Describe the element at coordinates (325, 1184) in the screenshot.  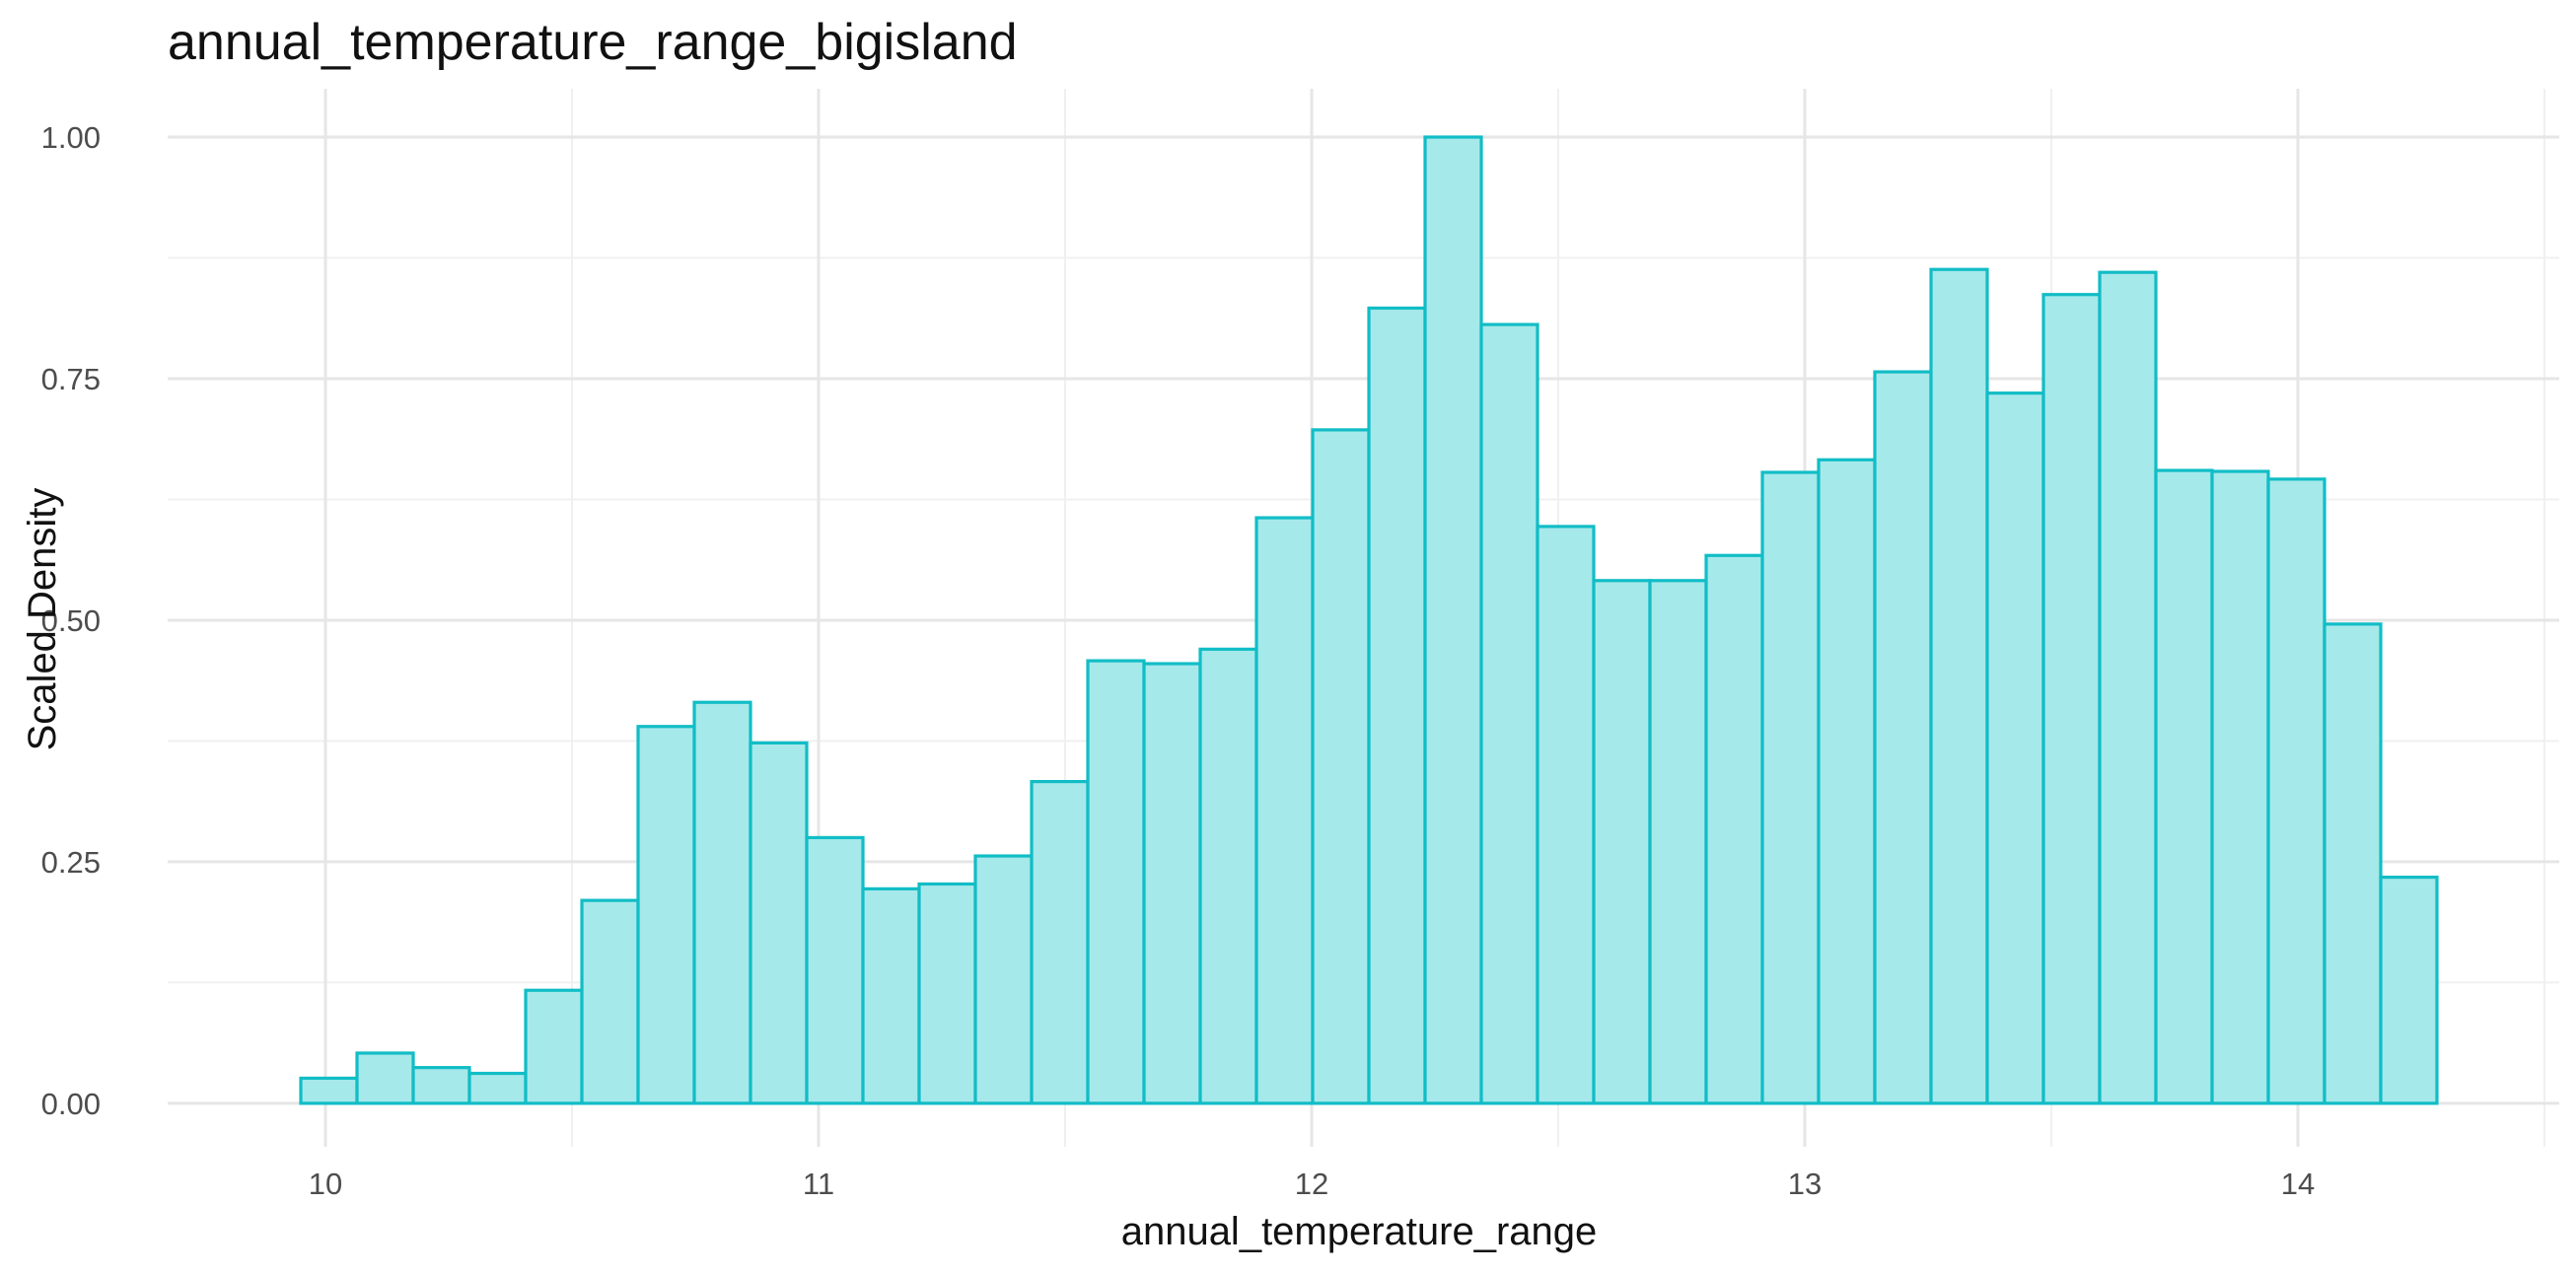
I see `x-tick-label: 10` at that location.